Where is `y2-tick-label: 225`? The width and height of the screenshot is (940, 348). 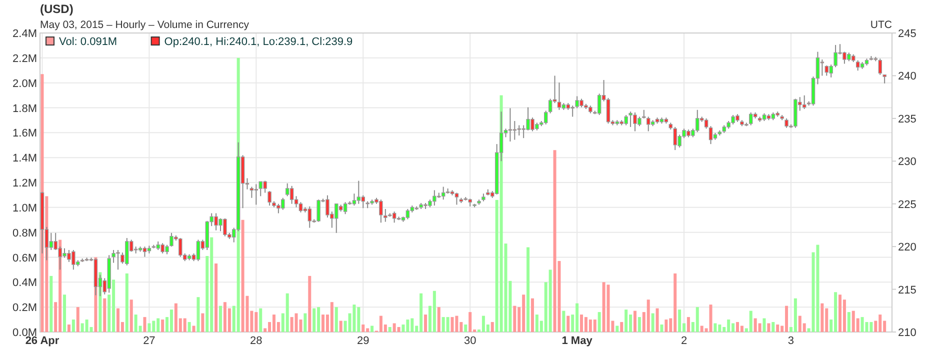
y2-tick-label: 225 is located at coordinates (907, 204).